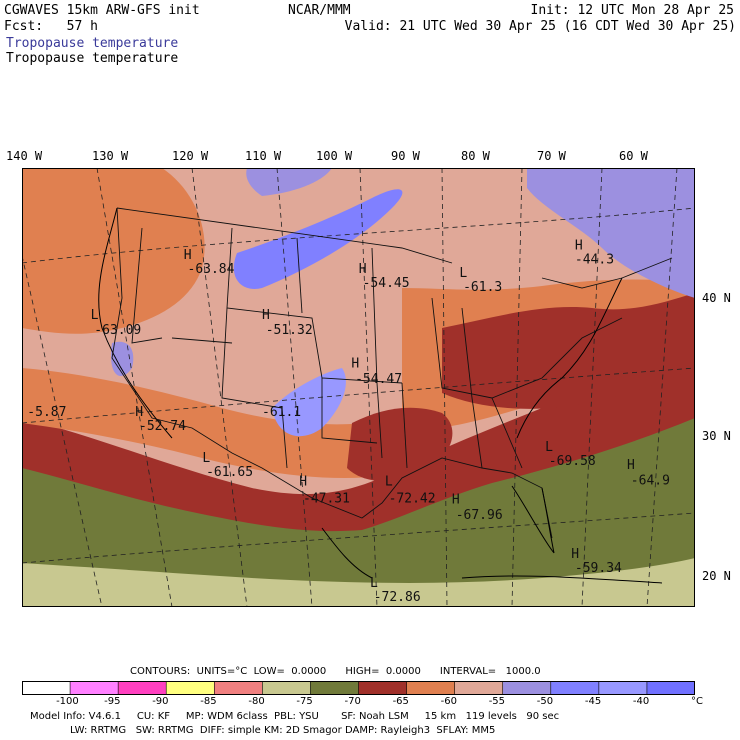 This screenshot has height=740, width=740. Describe the element at coordinates (482, 287) in the screenshot. I see `value-label: -61.3` at that location.